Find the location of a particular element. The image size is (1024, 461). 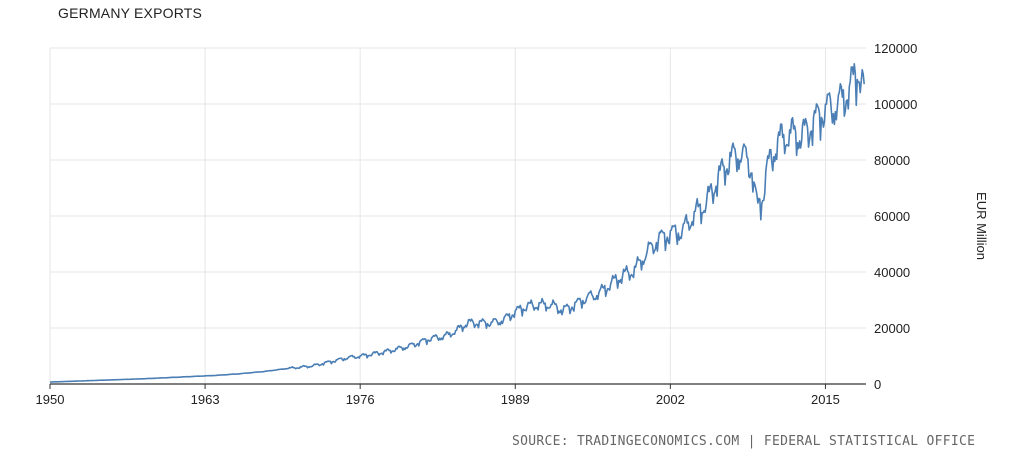

y-tick-label: 100000 is located at coordinates (895, 104).